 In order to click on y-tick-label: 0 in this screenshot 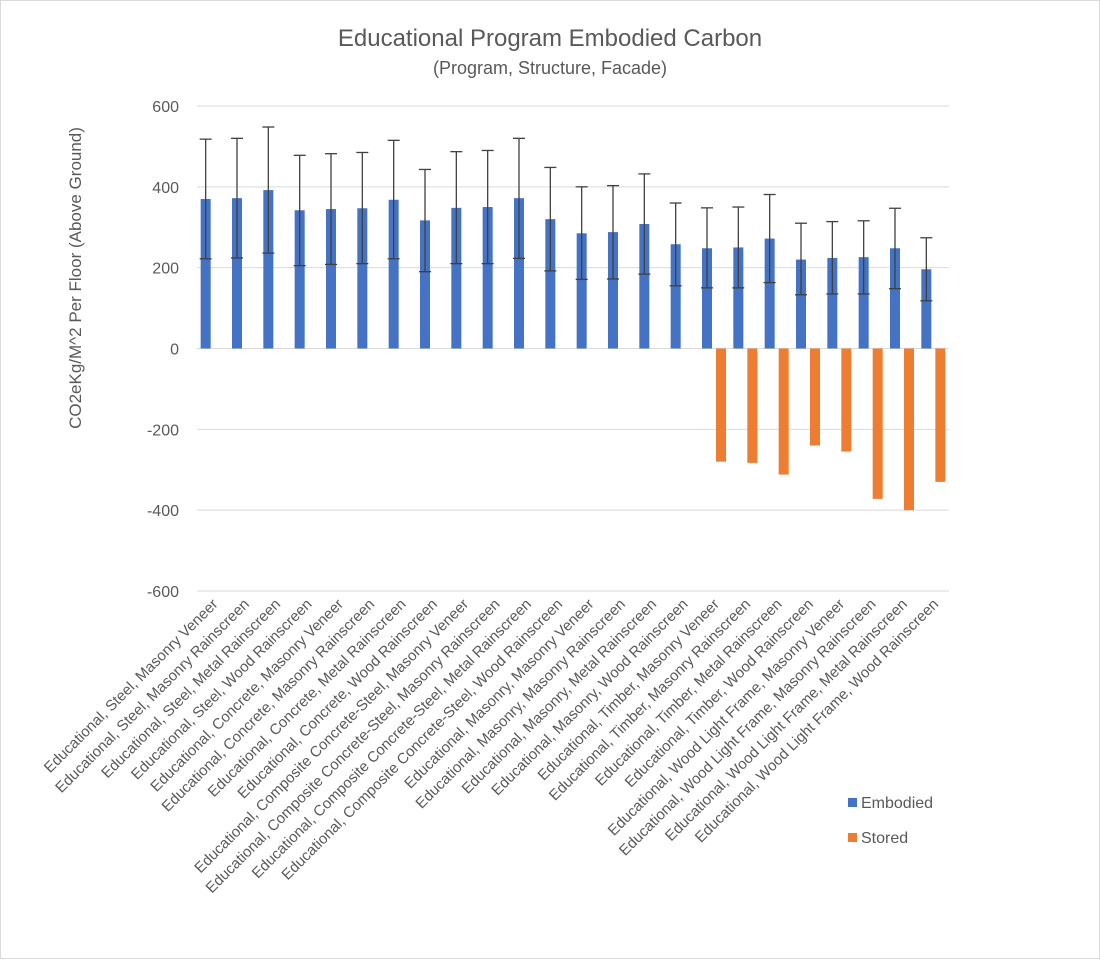, I will do `click(174, 350)`.